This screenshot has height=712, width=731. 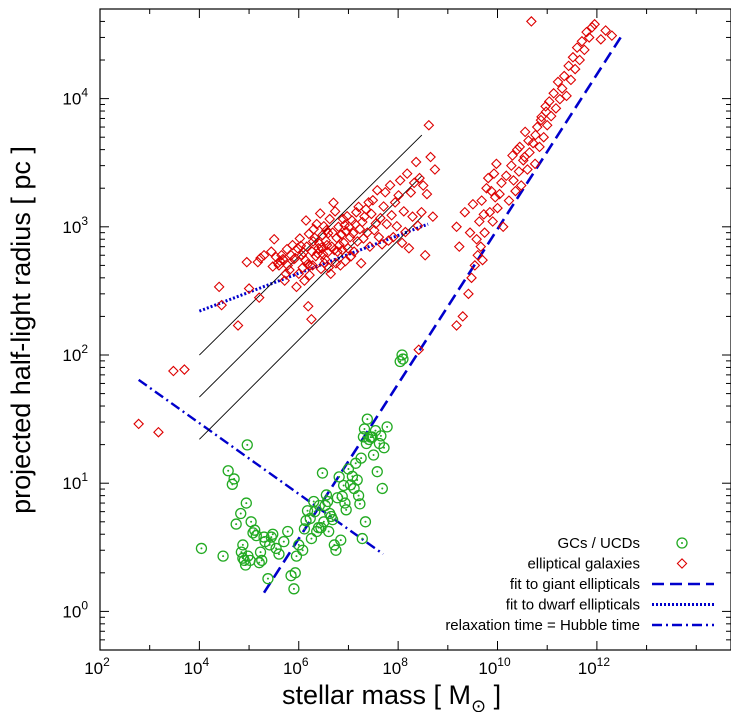 I want to click on x-tick-label: 1012, so click(x=594, y=666).